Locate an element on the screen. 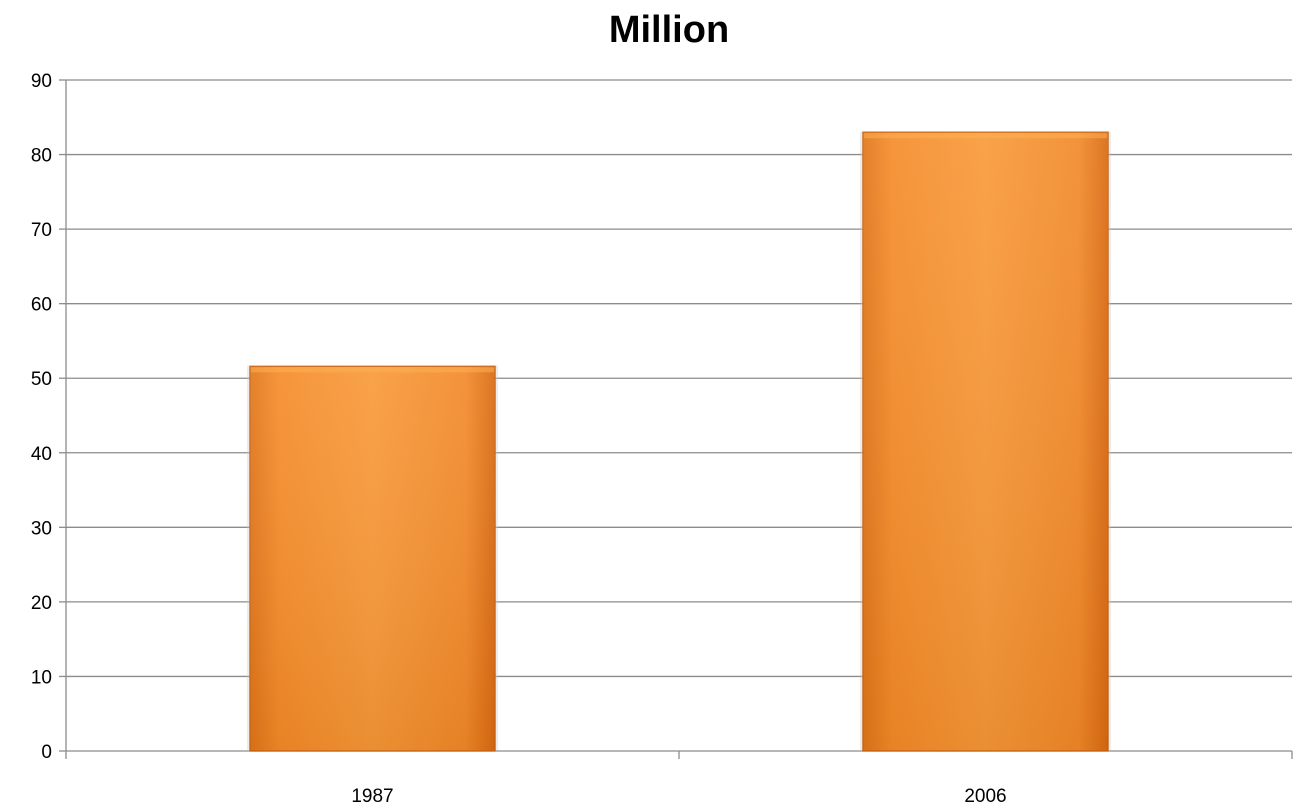 Image resolution: width=1294 pixels, height=807 pixels. y-tick-label: 30 is located at coordinates (41, 528).